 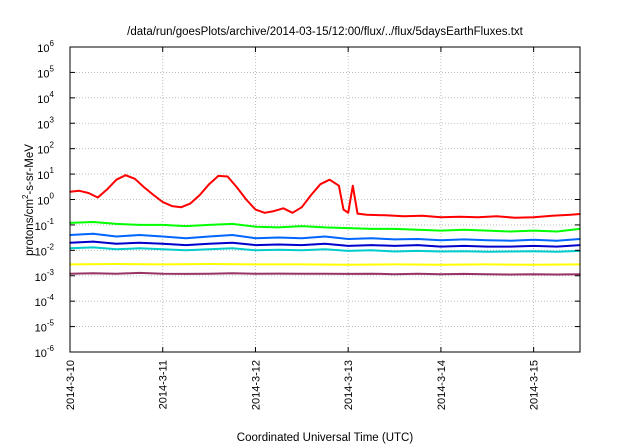 What do you see at coordinates (45, 301) in the screenshot?
I see `y-tick-label: 10⁻⁴` at bounding box center [45, 301].